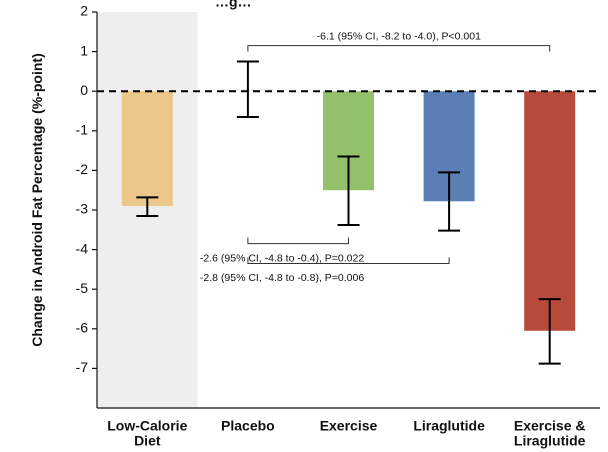  Describe the element at coordinates (248, 426) in the screenshot. I see `x-category-label: Placebo` at that location.